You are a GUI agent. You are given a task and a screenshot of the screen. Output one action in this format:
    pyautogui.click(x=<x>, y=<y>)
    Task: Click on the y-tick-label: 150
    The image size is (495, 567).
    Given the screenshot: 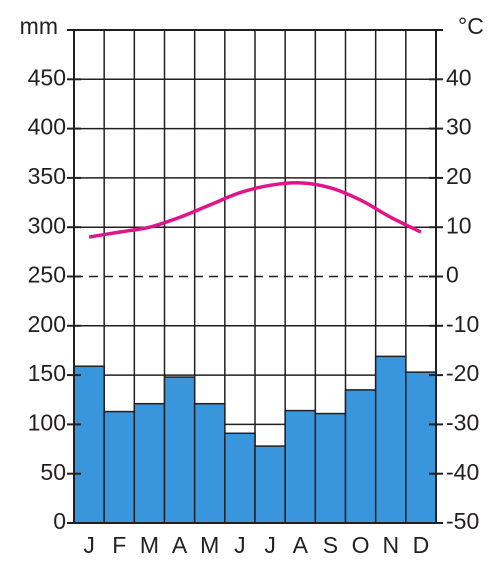 What is the action you would take?
    pyautogui.click(x=47, y=373)
    